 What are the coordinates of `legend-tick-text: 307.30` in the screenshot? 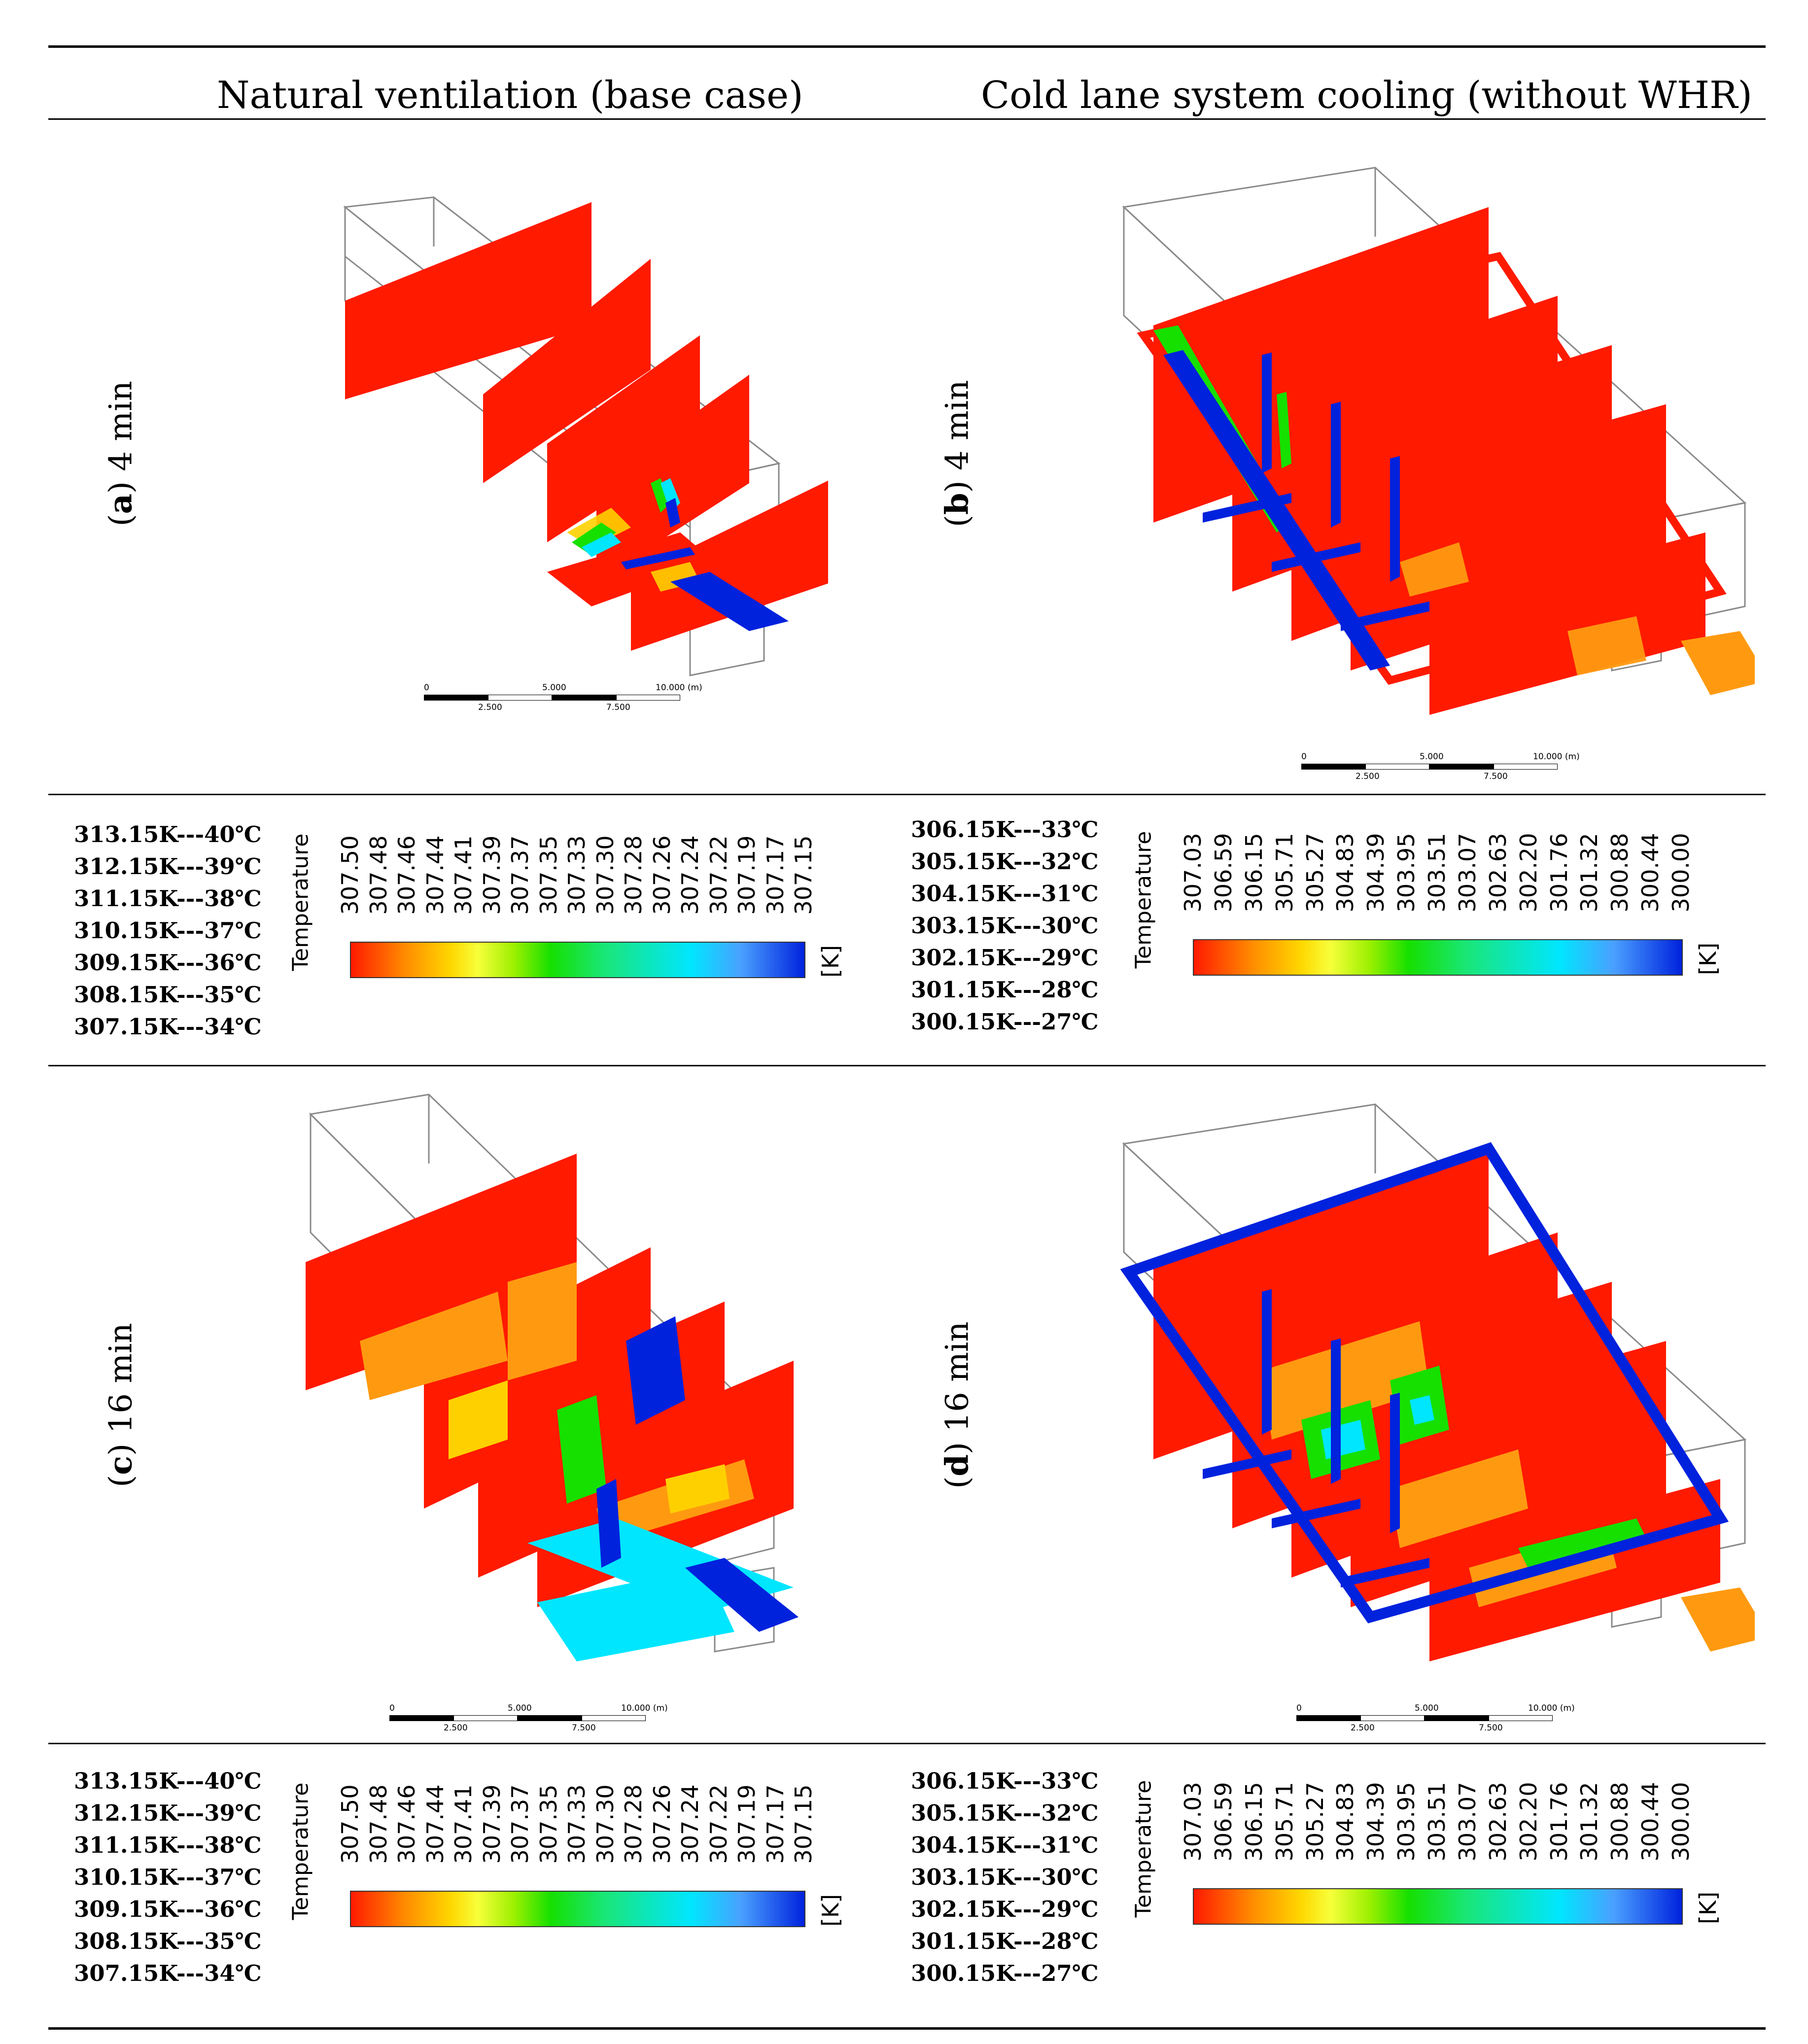 It's located at (605, 1824).